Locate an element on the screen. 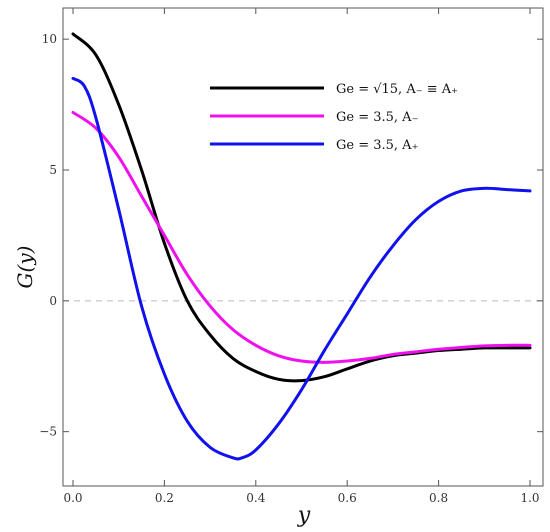 The width and height of the screenshot is (550, 532). x-tick-label: 0.0 is located at coordinates (72, 498).